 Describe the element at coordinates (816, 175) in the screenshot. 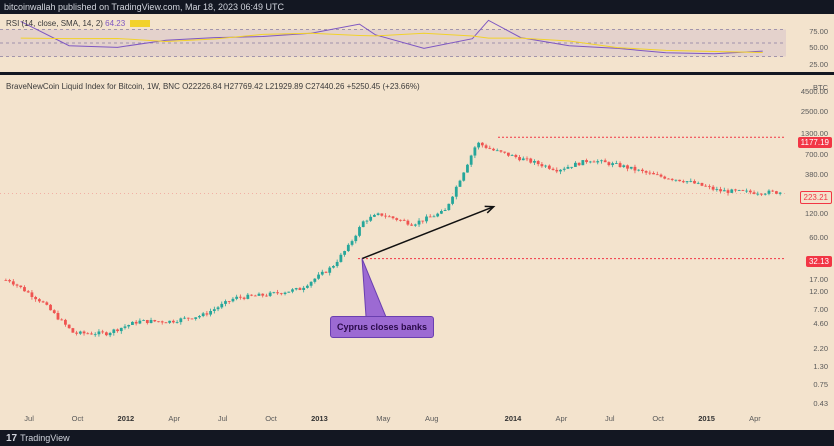

I see `price-level-label: 380.00` at that location.